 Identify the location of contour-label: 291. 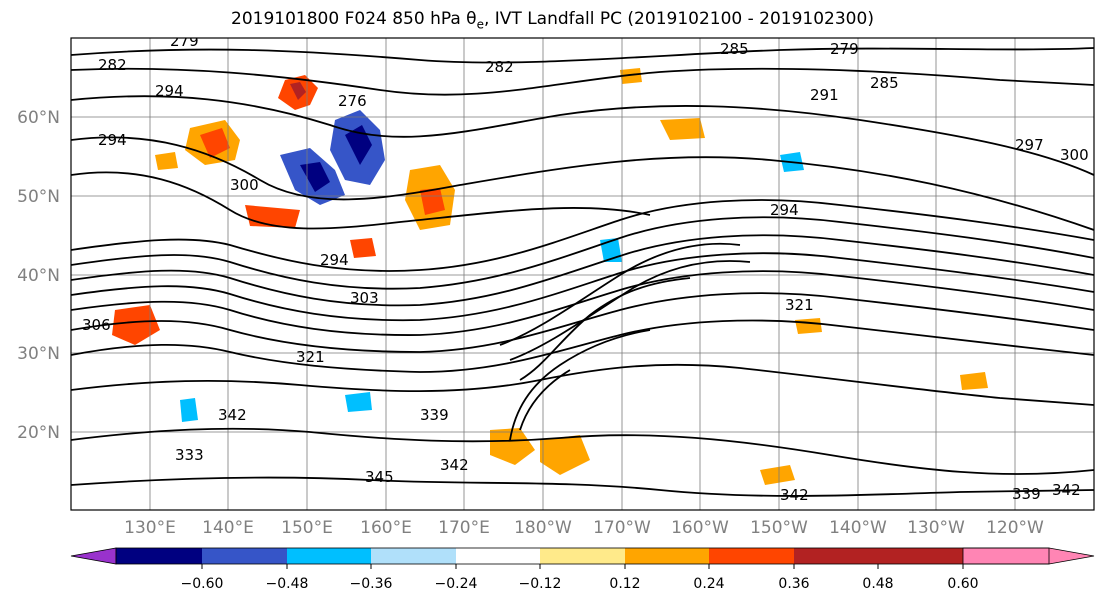
(824, 95).